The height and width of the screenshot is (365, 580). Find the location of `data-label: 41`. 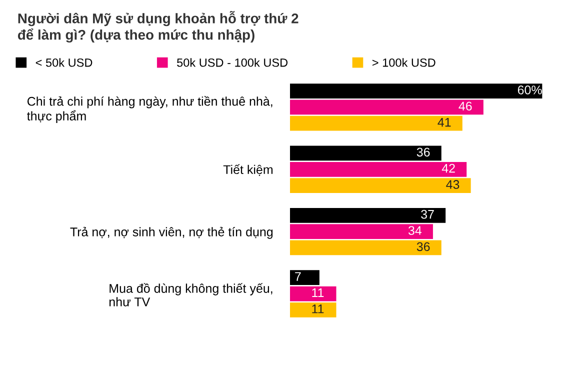

data-label: 41 is located at coordinates (444, 122).